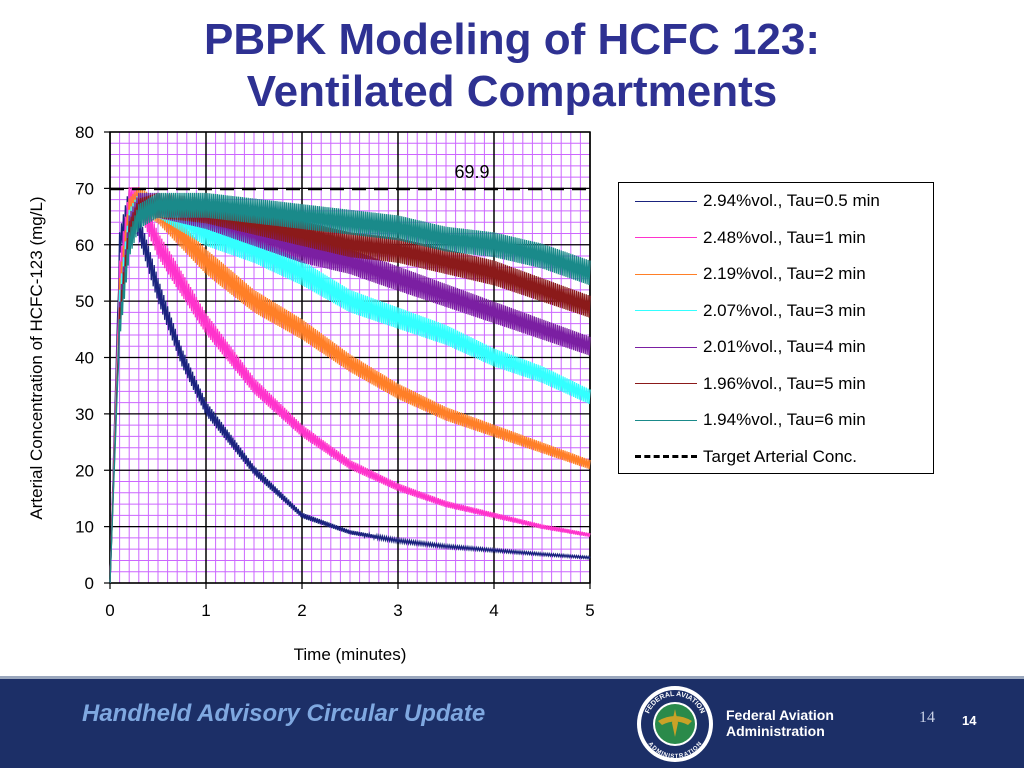 This screenshot has width=1024, height=768. I want to click on legend-item: 2.07%vol., Tau=3 min, so click(750, 311).